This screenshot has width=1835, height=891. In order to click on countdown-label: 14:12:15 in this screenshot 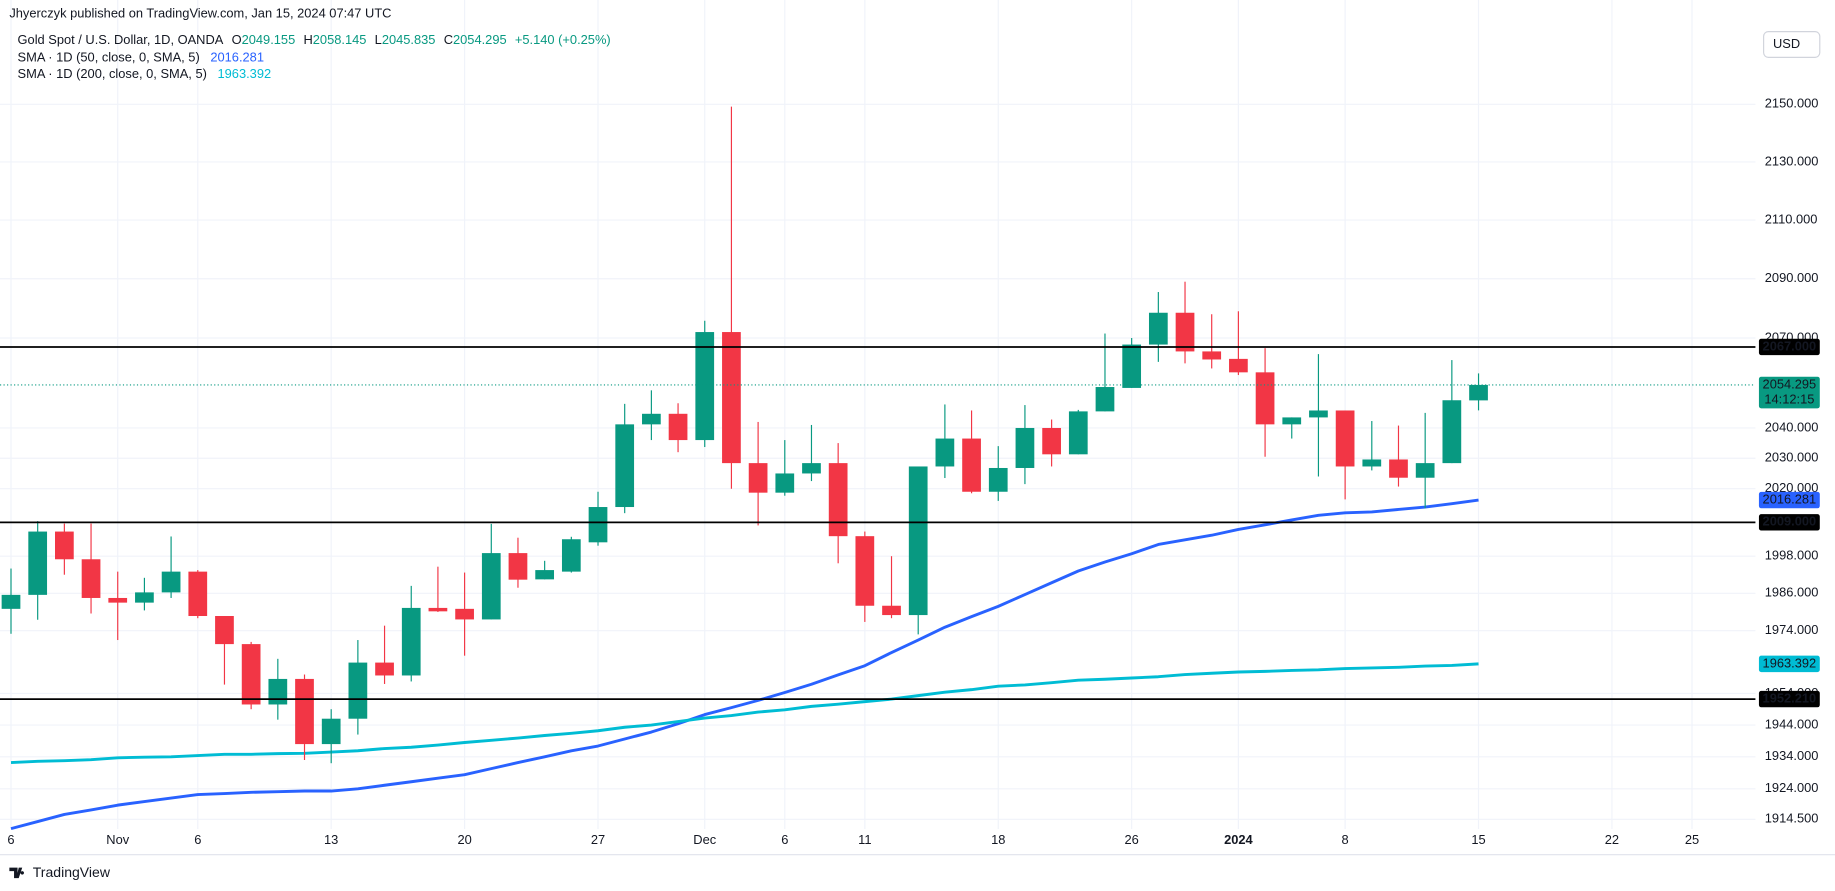, I will do `click(1789, 399)`.